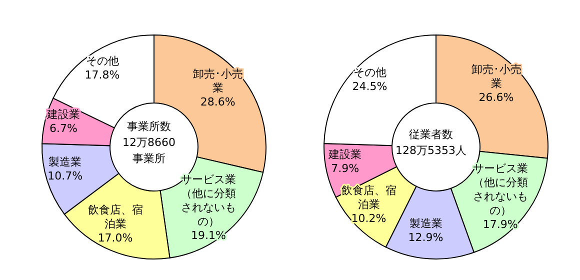  What do you see at coordinates (65, 175) in the screenshot?
I see `data-label: 10.7%` at bounding box center [65, 175].